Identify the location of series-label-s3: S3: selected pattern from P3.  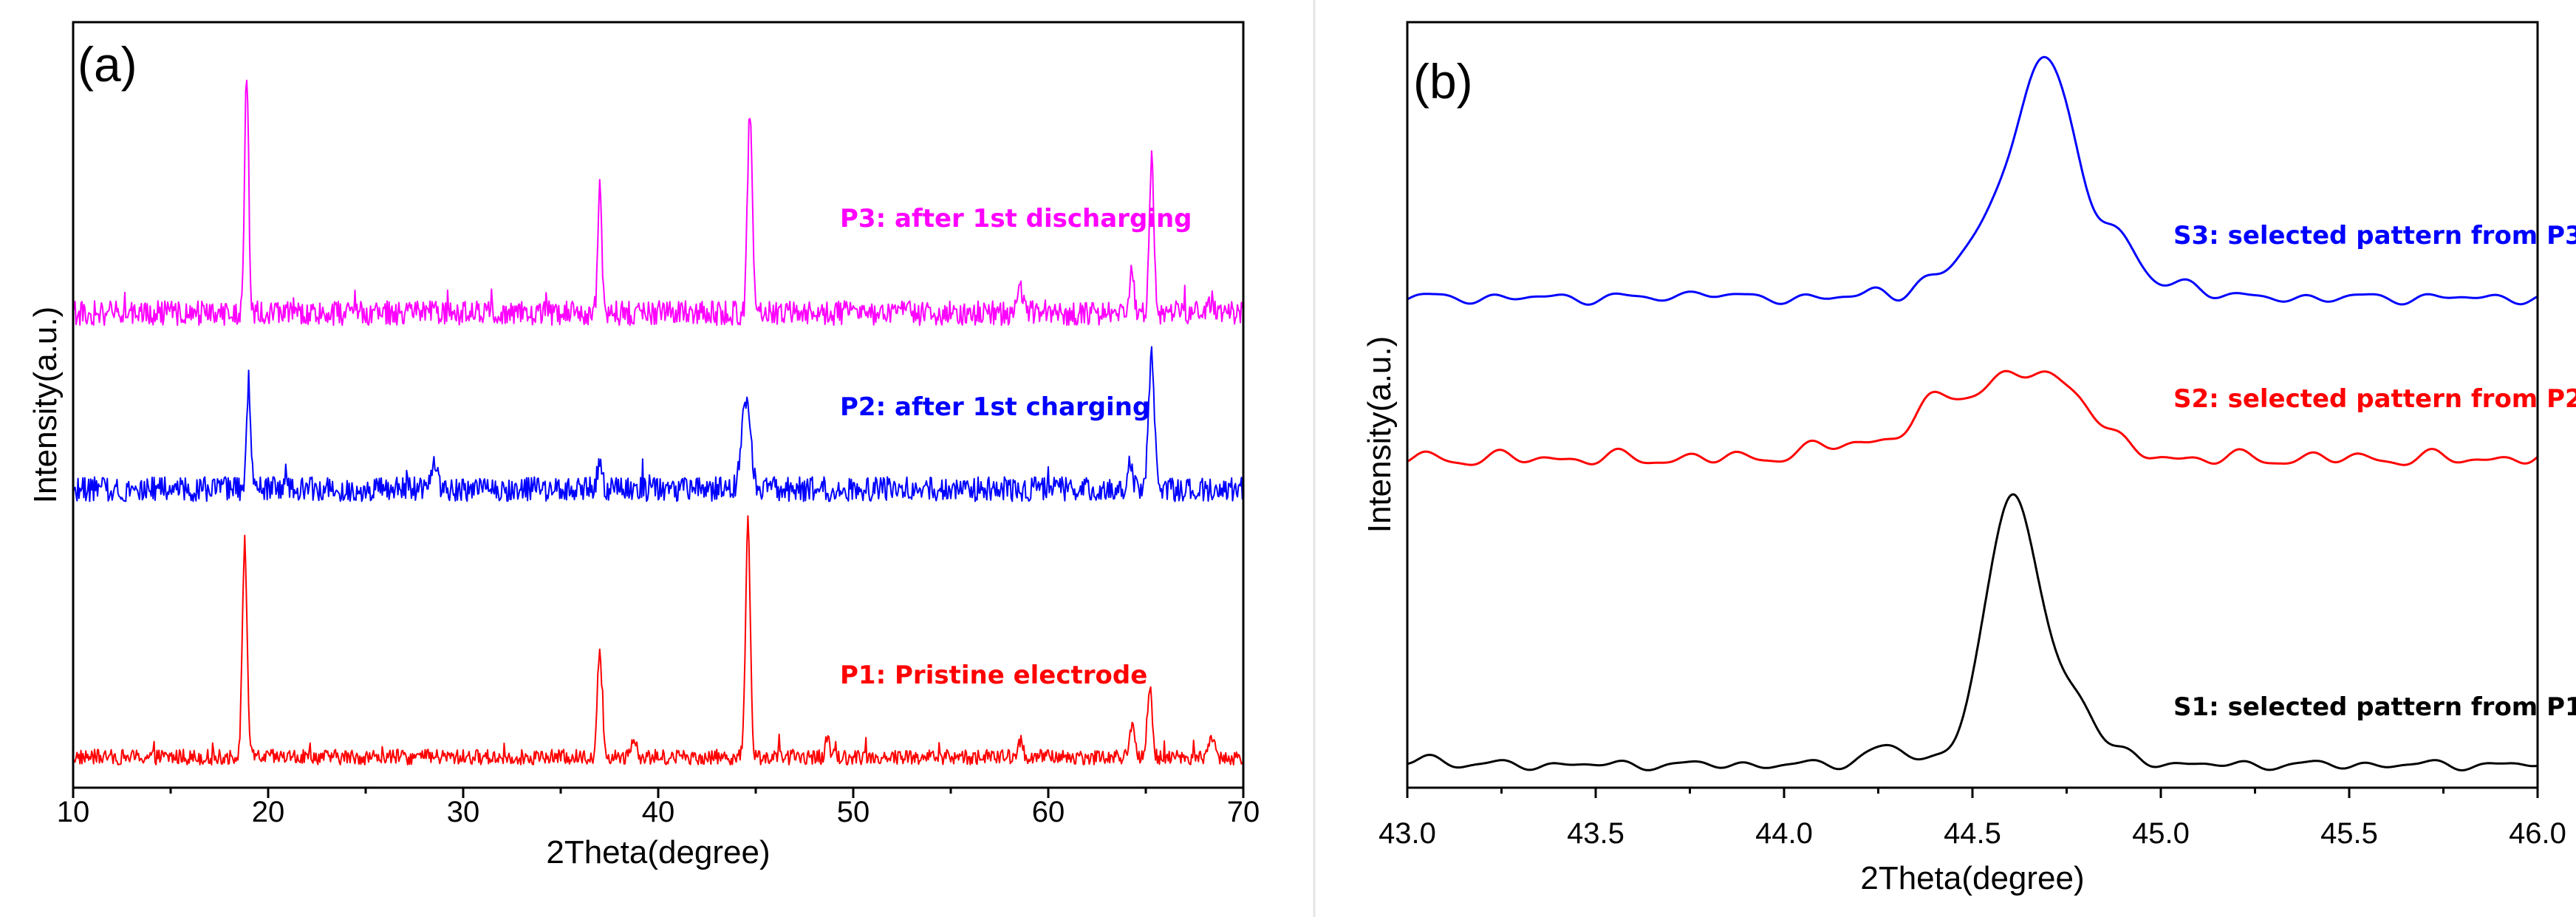
(2374, 235).